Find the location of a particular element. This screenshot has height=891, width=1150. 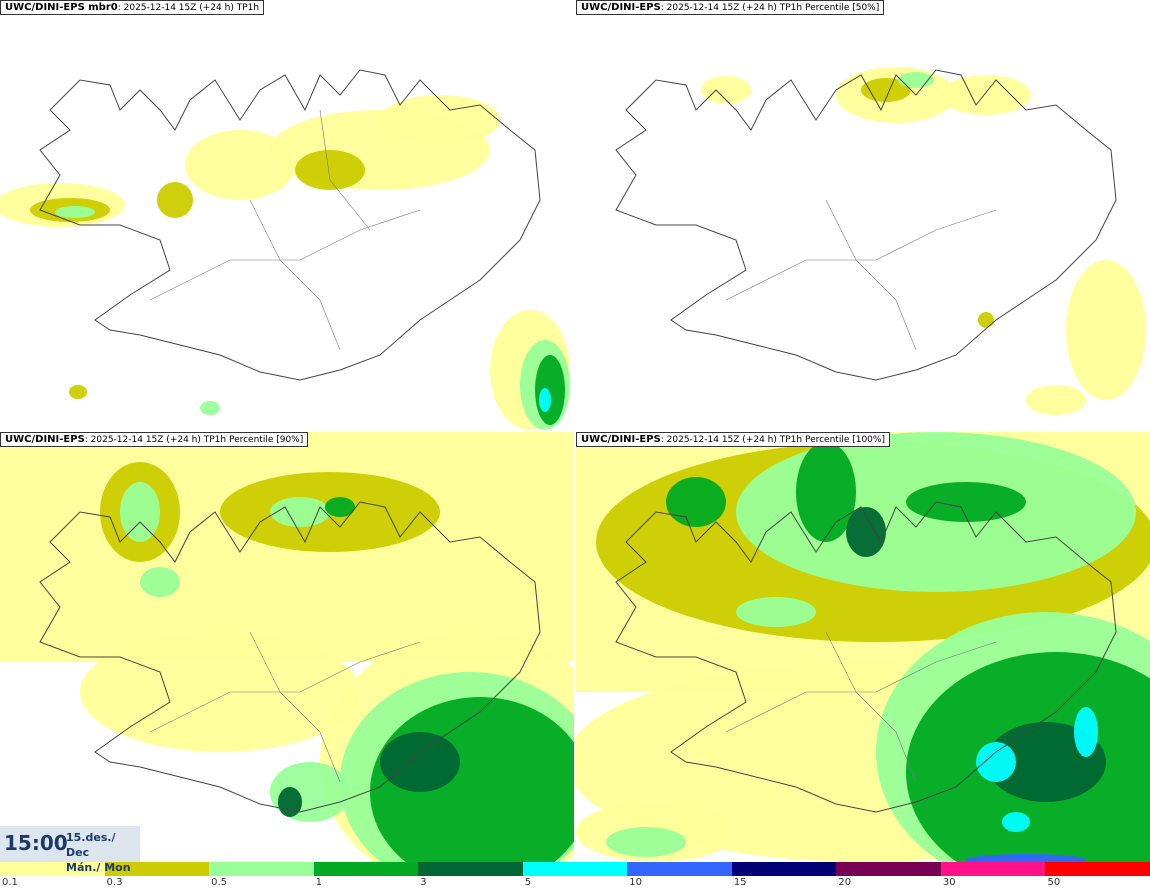

valid-time-box: 15:00 15.des./ Dec Mán./ Mon is located at coordinates (70, 850).